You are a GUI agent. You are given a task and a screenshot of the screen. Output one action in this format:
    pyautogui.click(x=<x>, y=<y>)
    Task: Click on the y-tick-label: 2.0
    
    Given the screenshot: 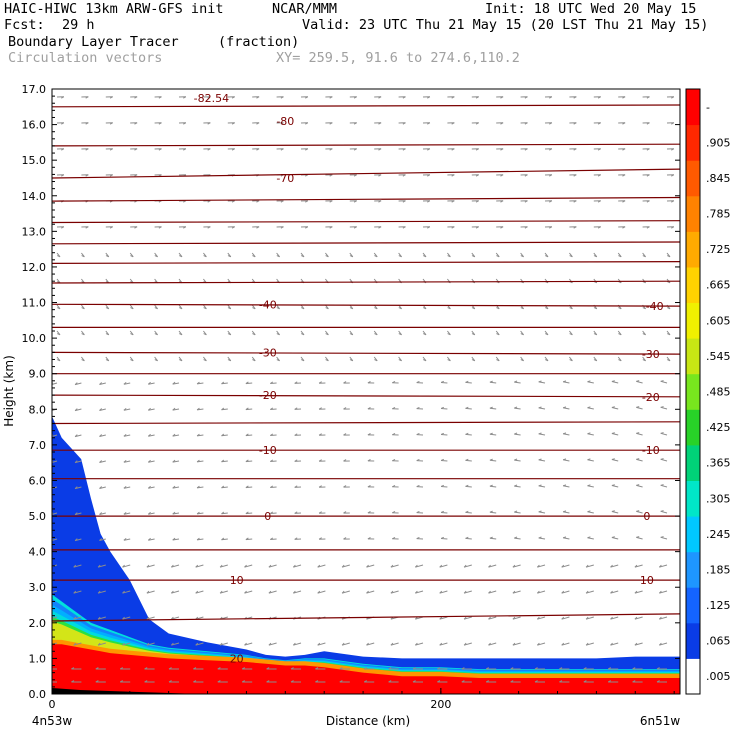 What is the action you would take?
    pyautogui.click(x=38, y=623)
    